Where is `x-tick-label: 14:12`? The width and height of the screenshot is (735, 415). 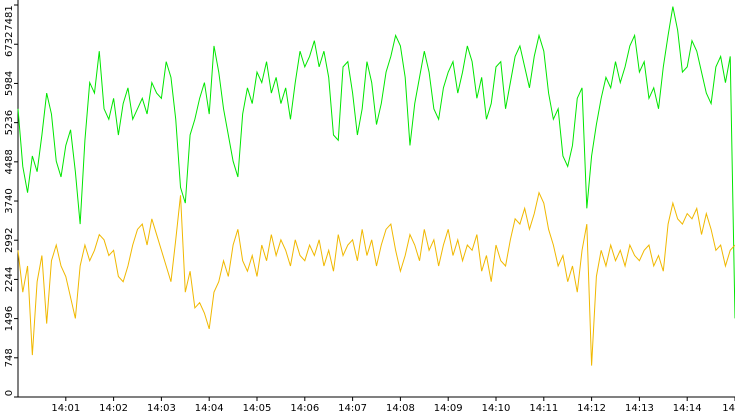
x-tick-label: 14:12 is located at coordinates (591, 408).